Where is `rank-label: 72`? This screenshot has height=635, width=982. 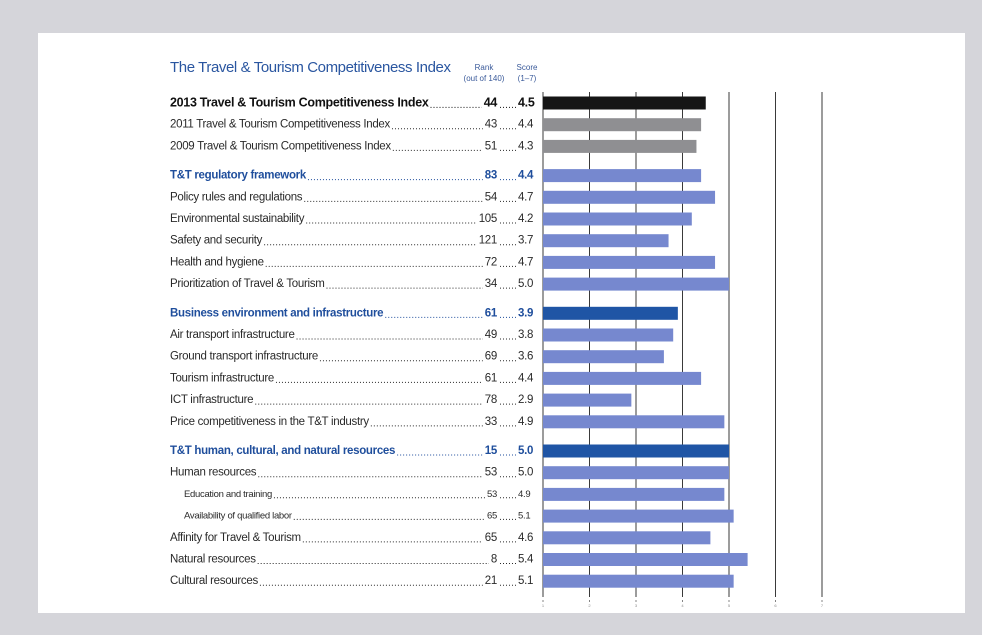 rank-label: 72 is located at coordinates (491, 262).